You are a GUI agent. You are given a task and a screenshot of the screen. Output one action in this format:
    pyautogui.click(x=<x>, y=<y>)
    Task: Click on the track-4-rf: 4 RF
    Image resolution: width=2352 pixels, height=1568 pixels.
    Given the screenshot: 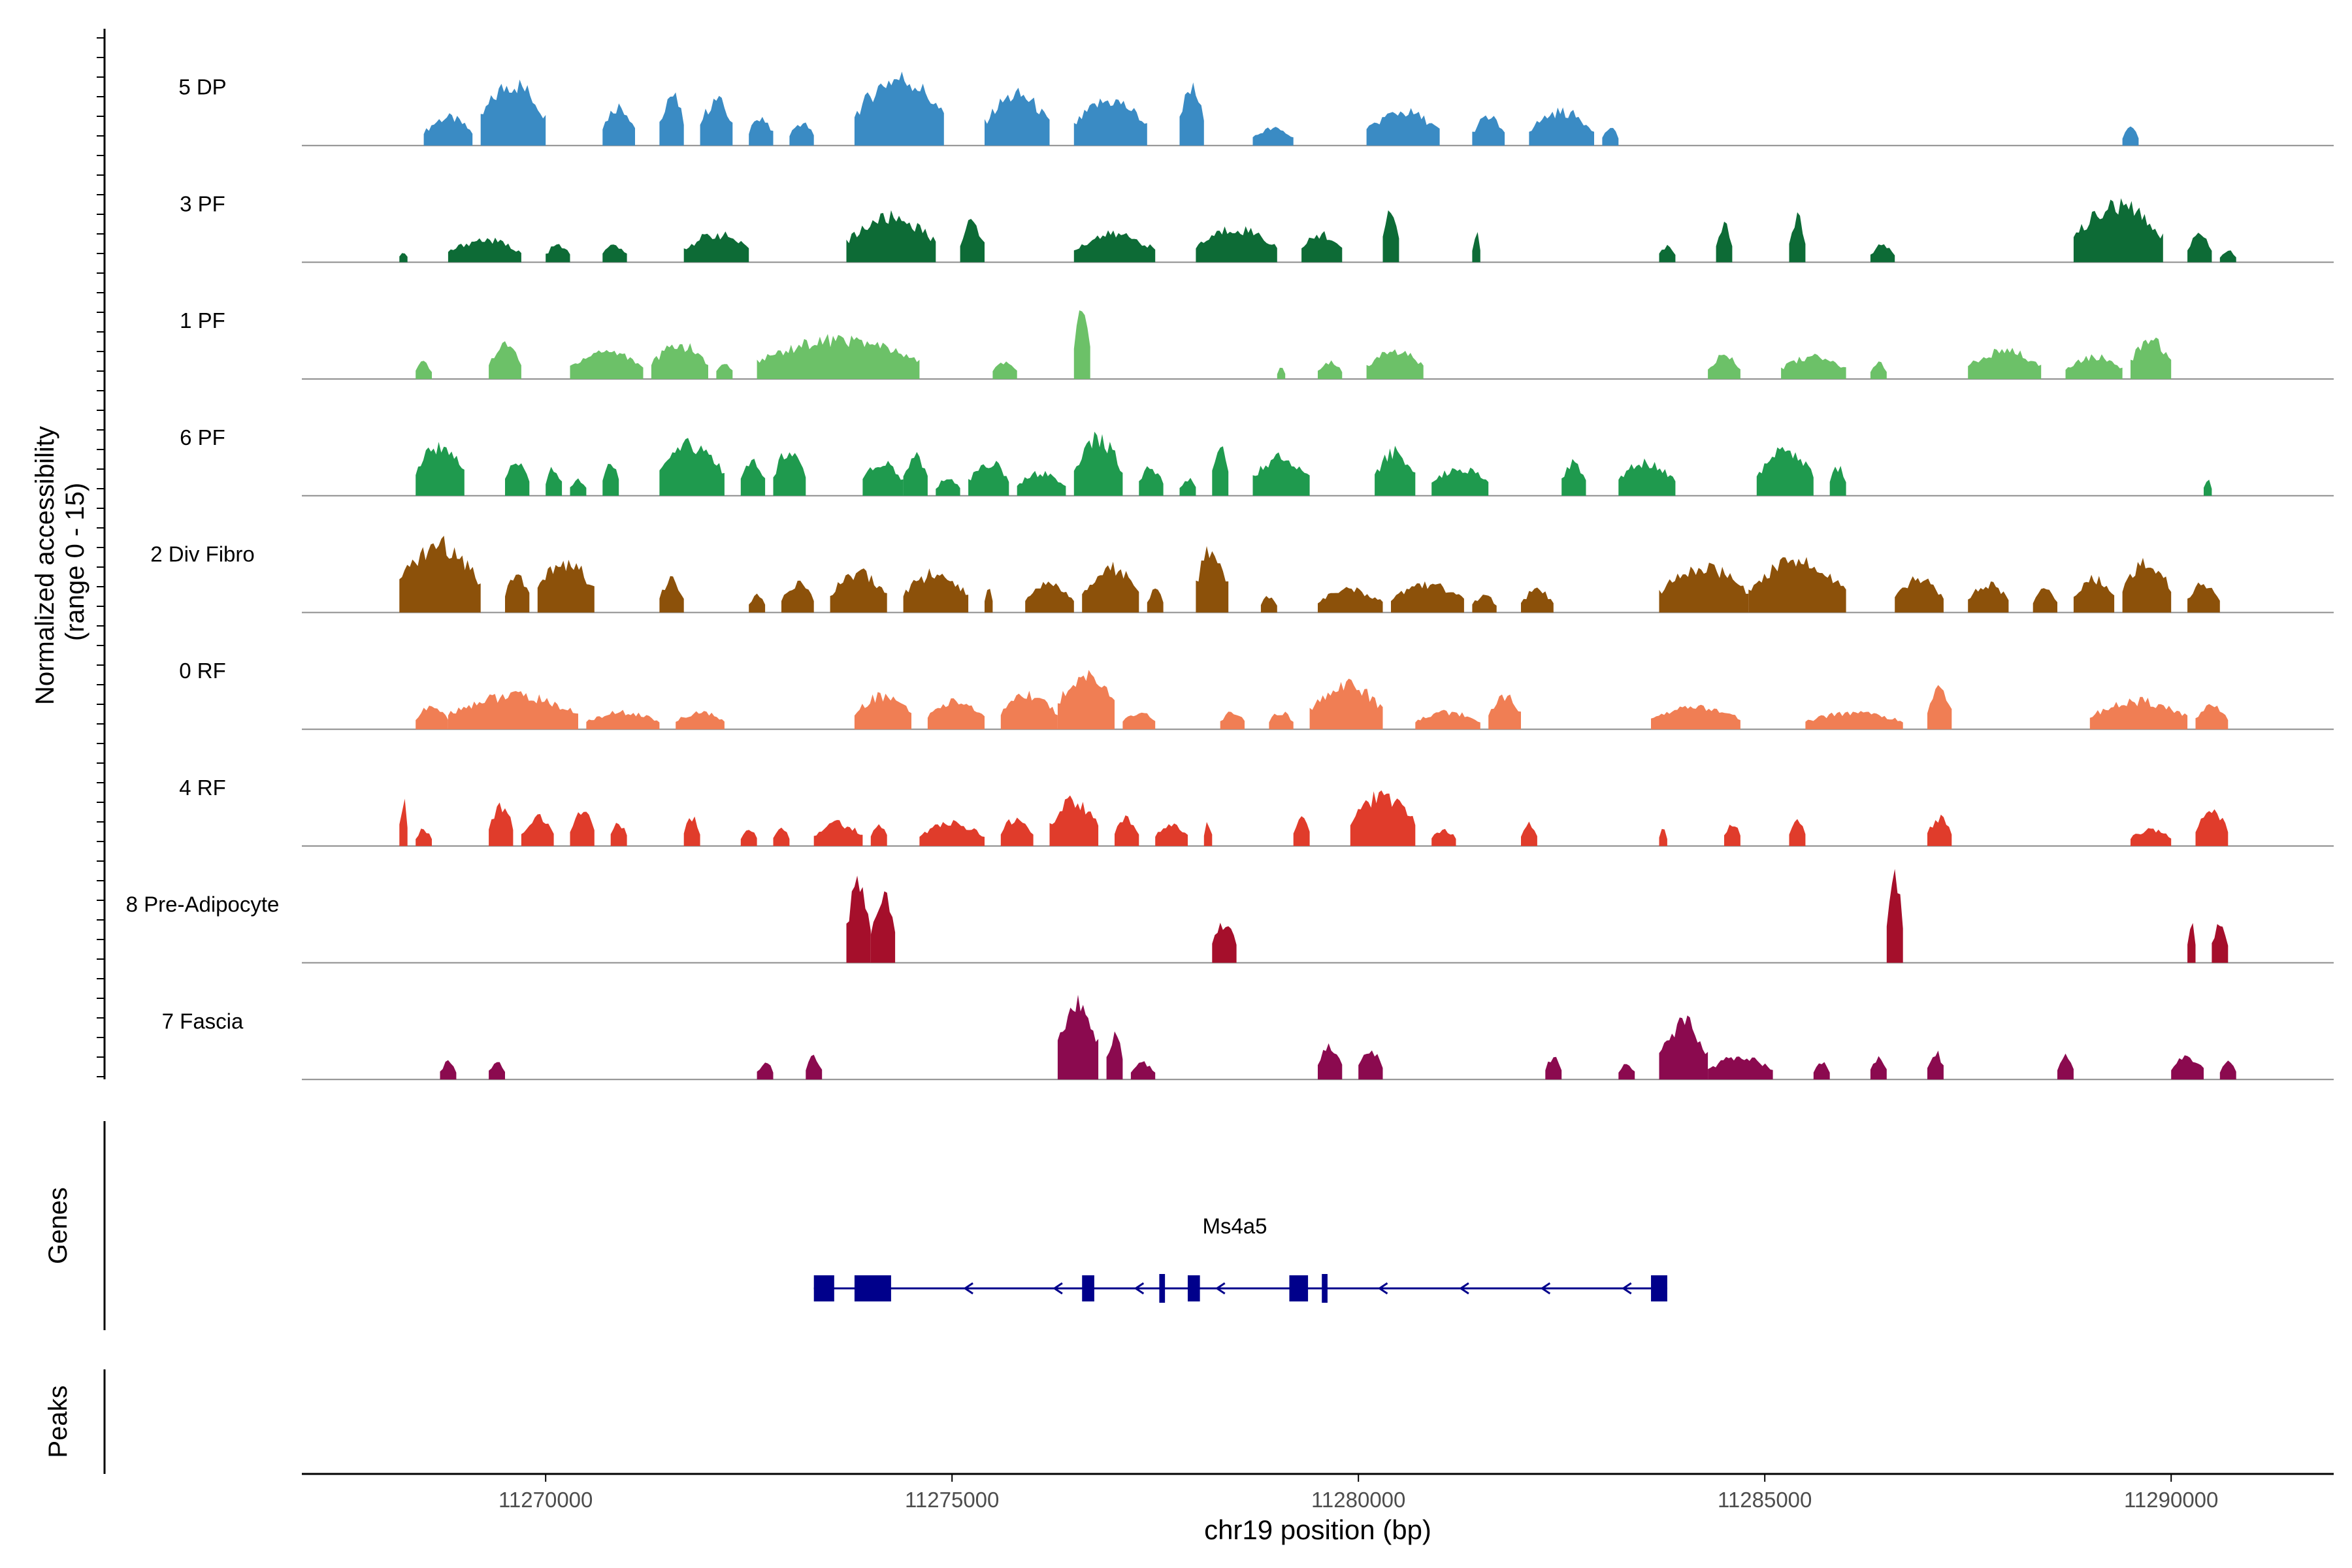 What is the action you would take?
    pyautogui.click(x=1256, y=811)
    